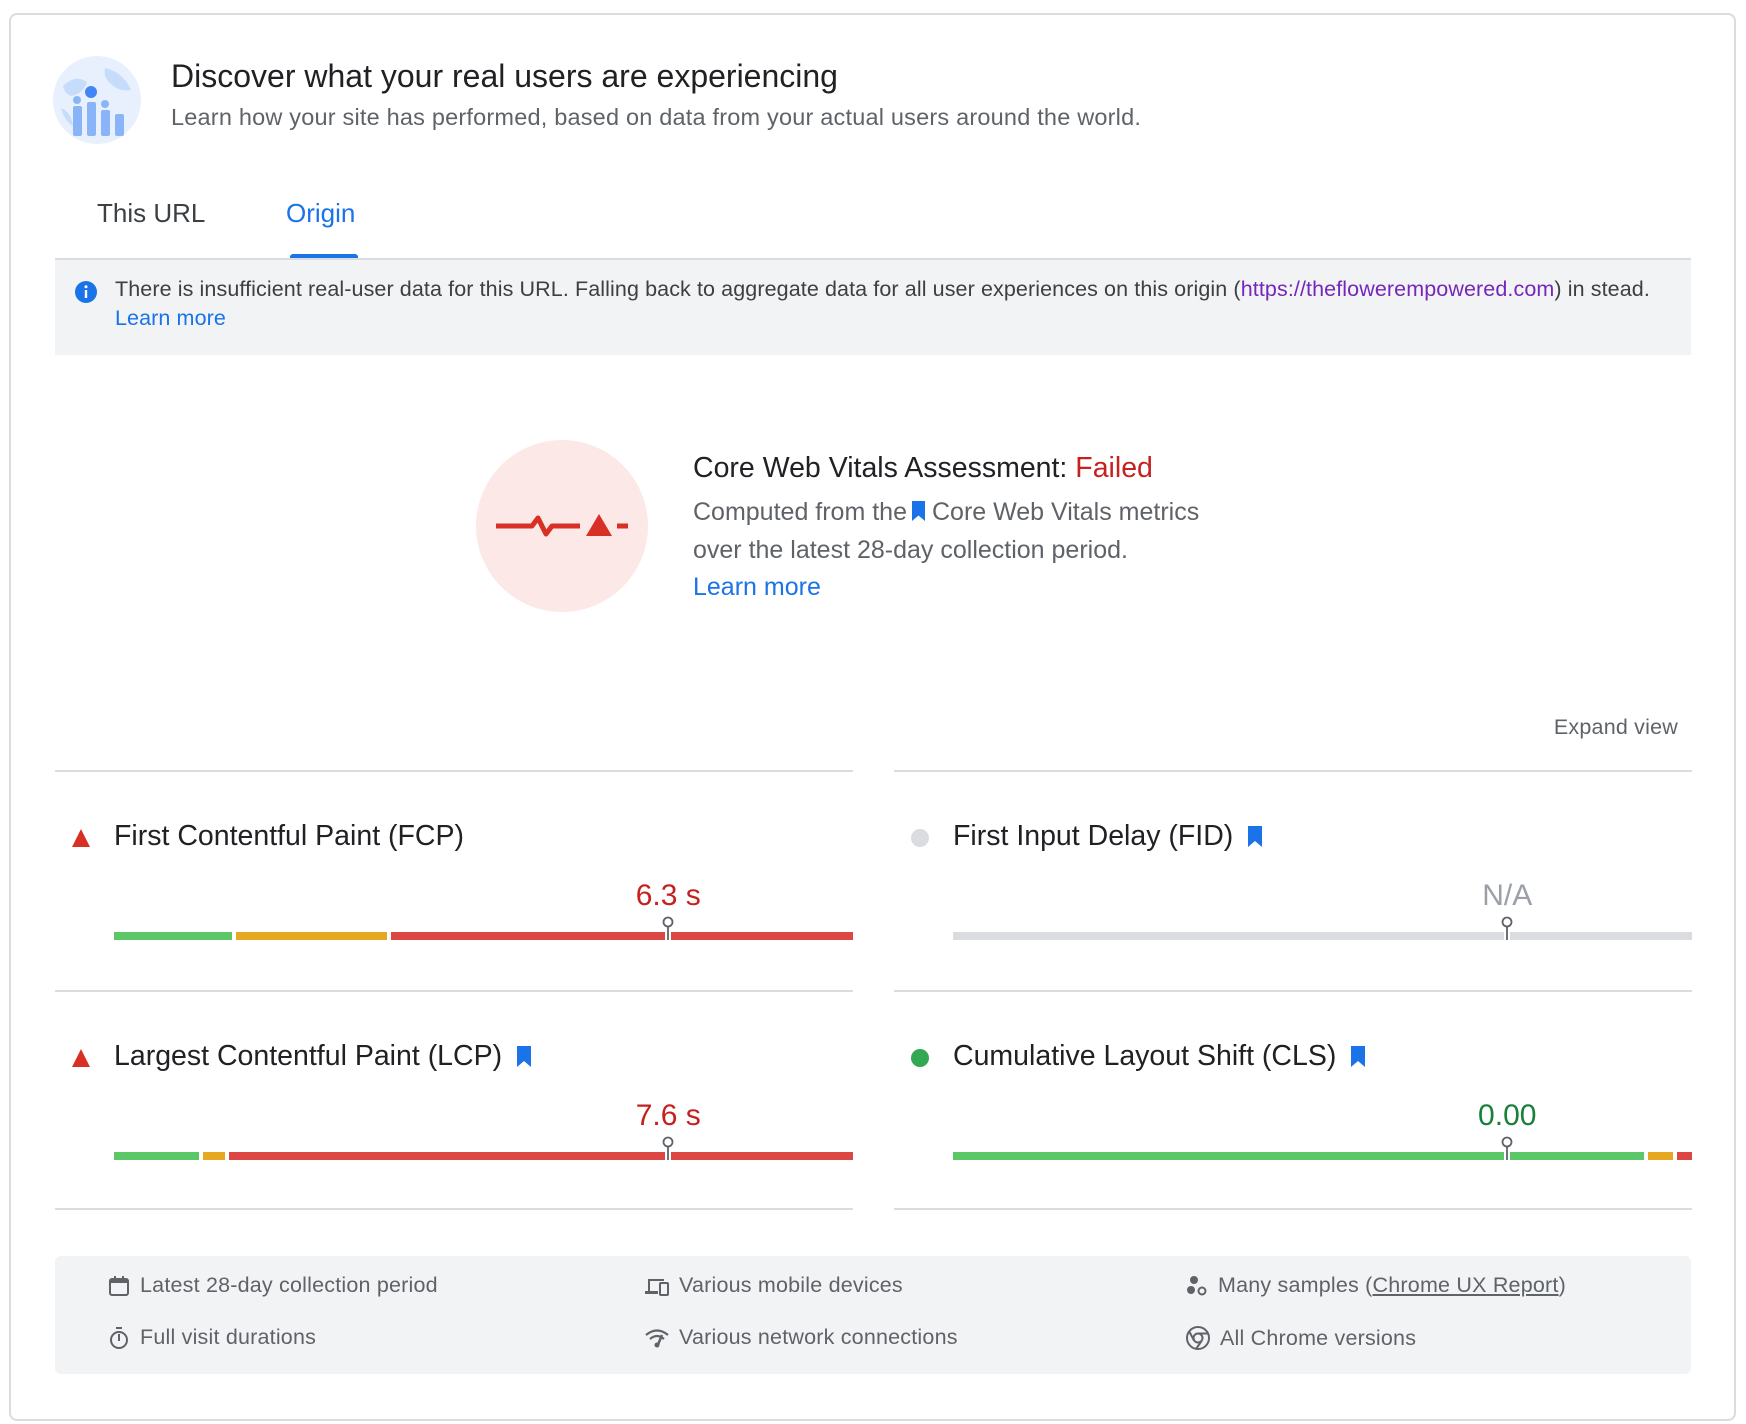 Image resolution: width=1746 pixels, height=1424 pixels. Describe the element at coordinates (289, 1285) in the screenshot. I see `footer-period-text: Latest 28-day collection period` at that location.